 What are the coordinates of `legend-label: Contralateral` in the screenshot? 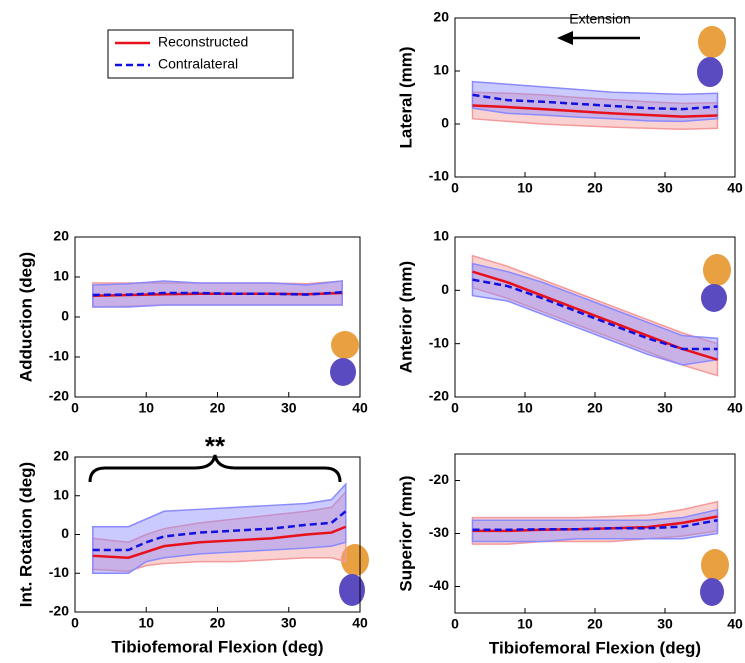 It's located at (198, 64).